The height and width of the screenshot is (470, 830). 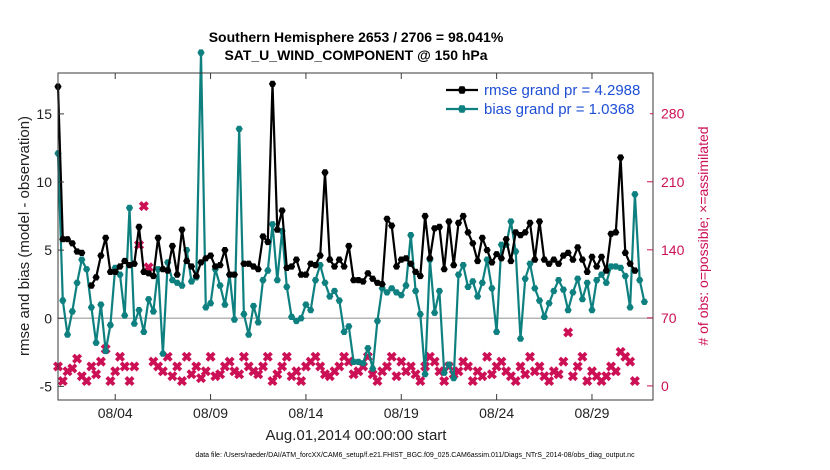 I want to click on y-tick-label: 5, so click(x=48, y=250).